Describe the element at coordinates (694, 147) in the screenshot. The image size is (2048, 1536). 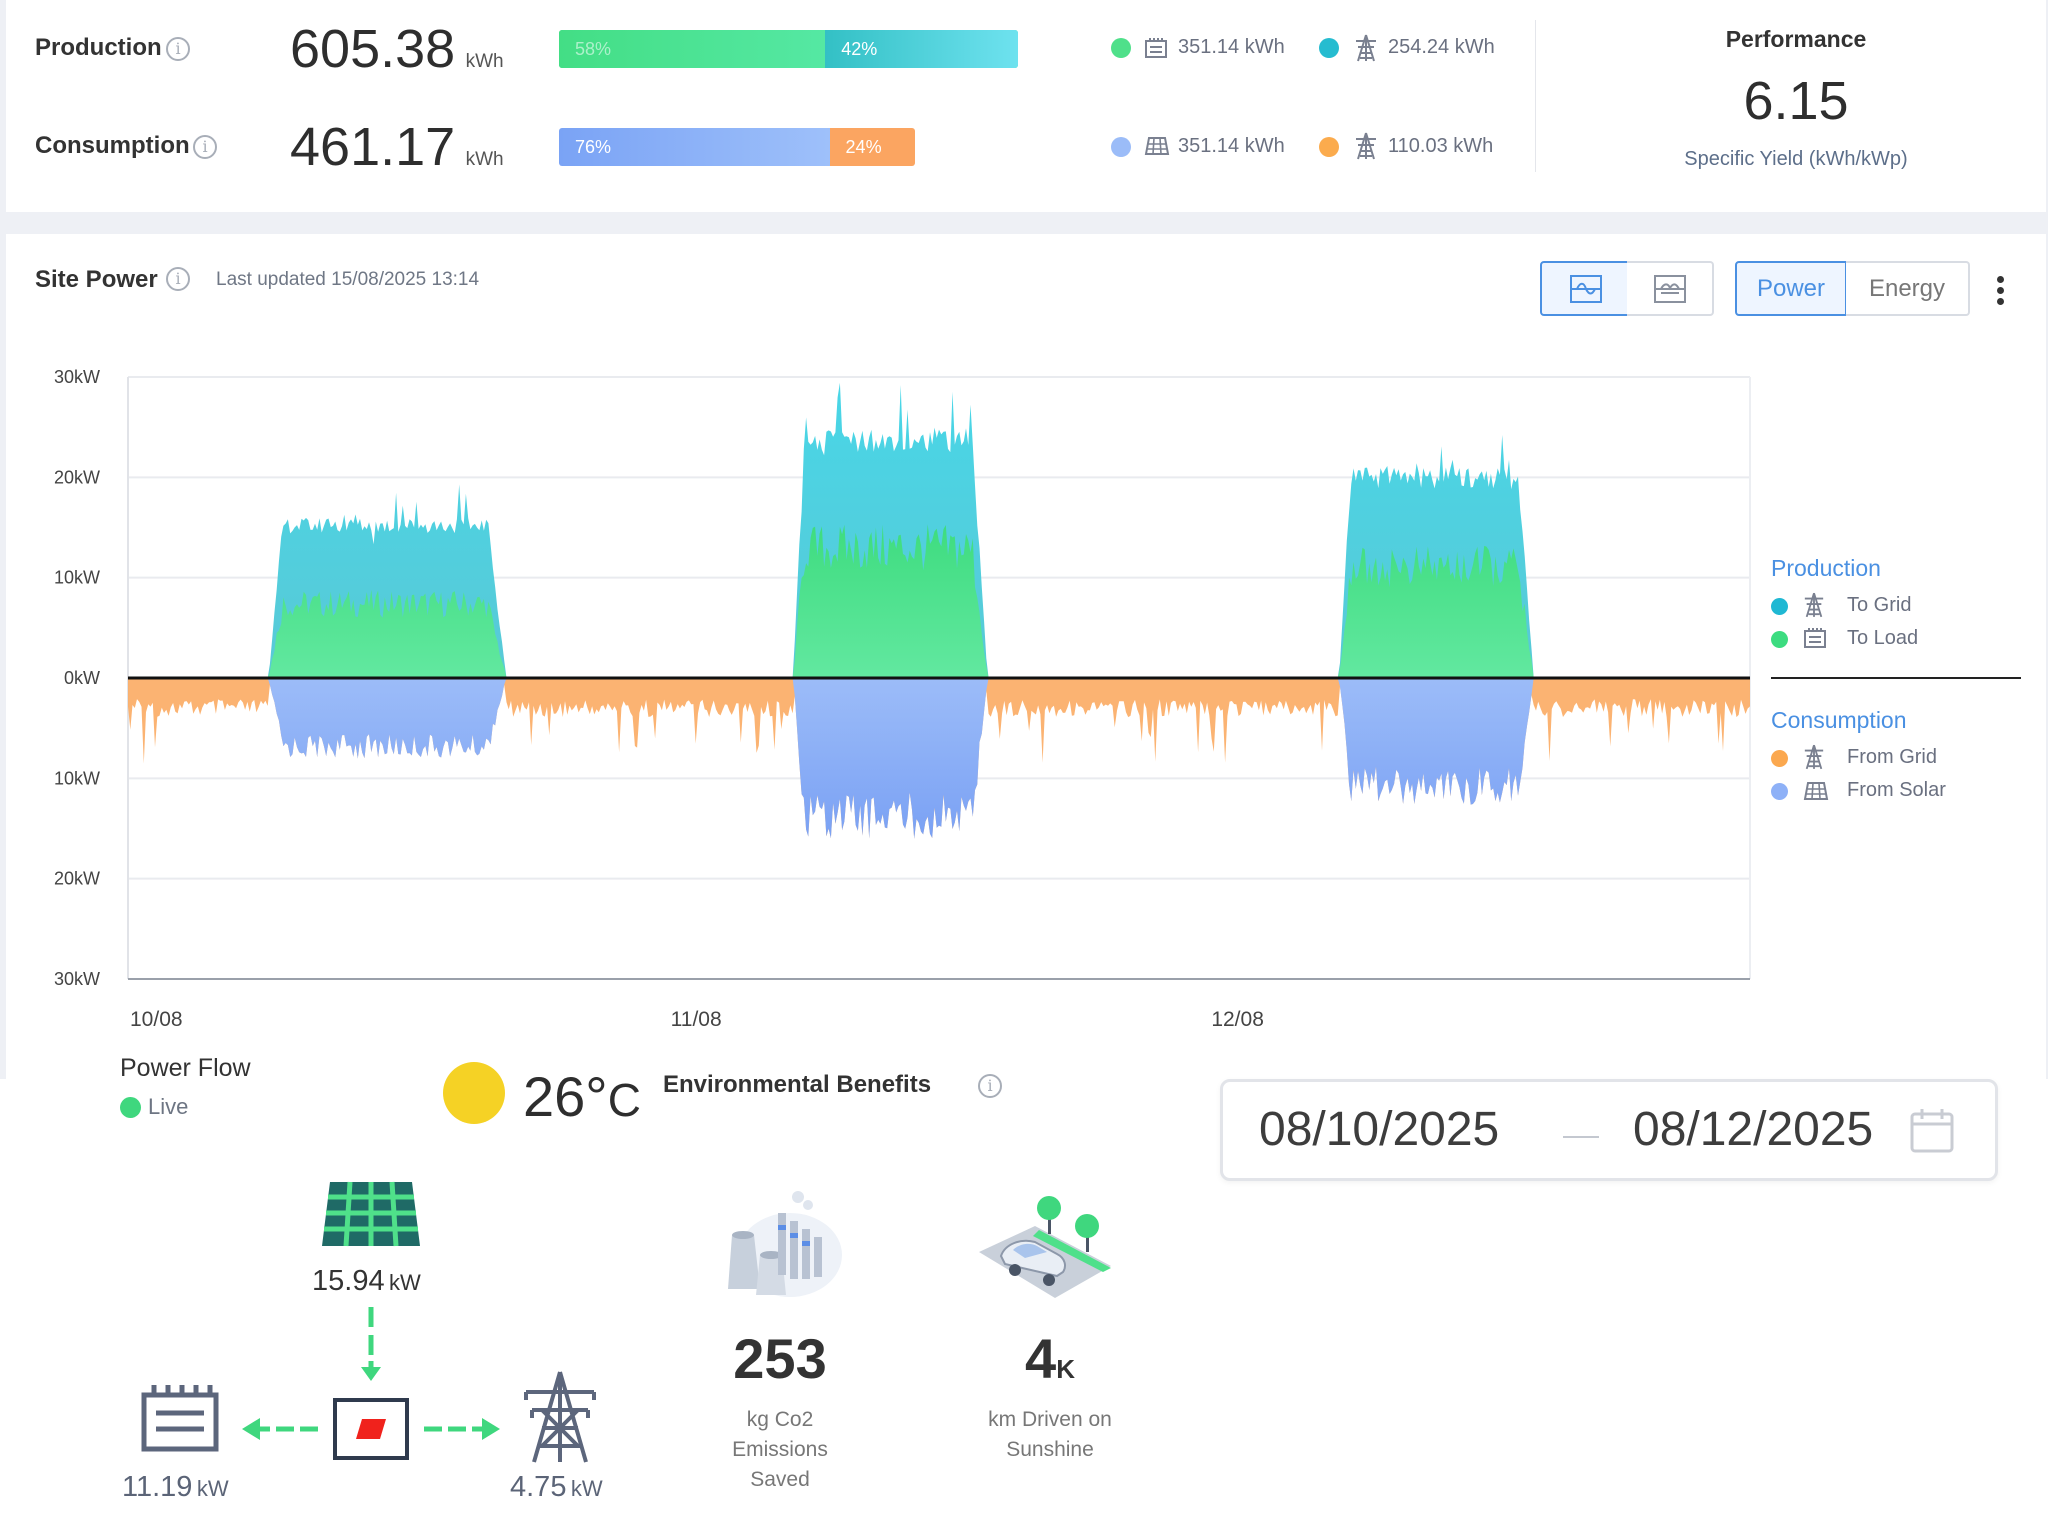
I see `consumption-bar-solar-segment: 76%` at that location.